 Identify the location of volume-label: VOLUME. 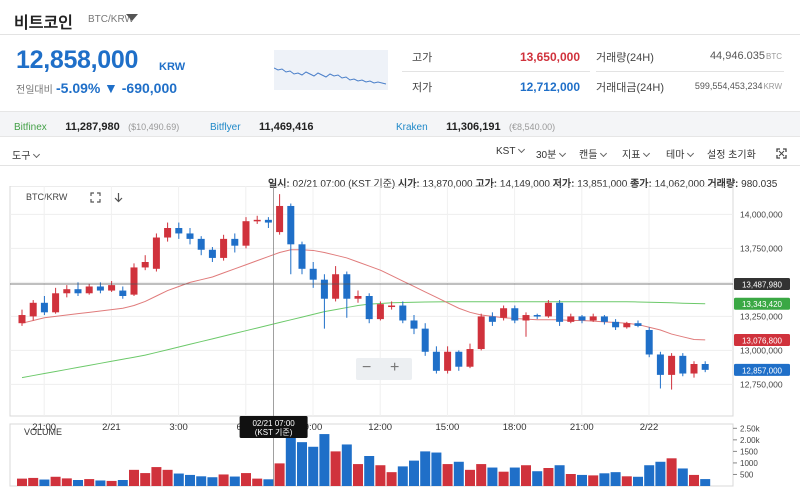
(43, 432).